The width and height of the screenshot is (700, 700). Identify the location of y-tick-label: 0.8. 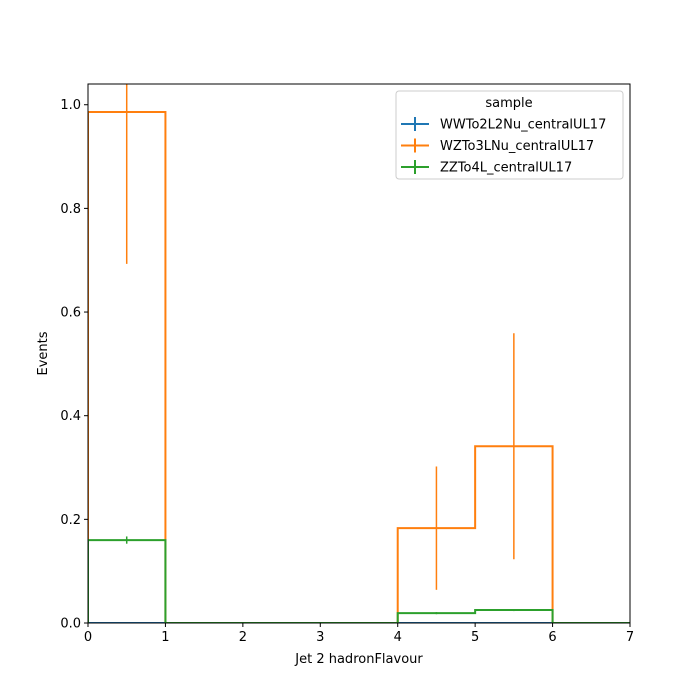
(70, 209).